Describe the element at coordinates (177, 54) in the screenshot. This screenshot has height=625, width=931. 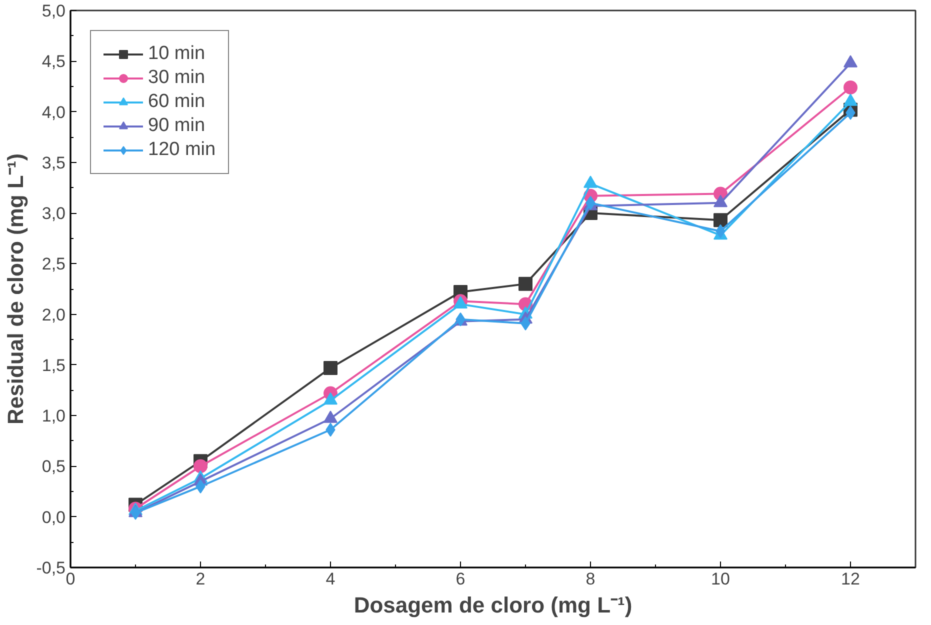
I see `legend-label: 10 min` at that location.